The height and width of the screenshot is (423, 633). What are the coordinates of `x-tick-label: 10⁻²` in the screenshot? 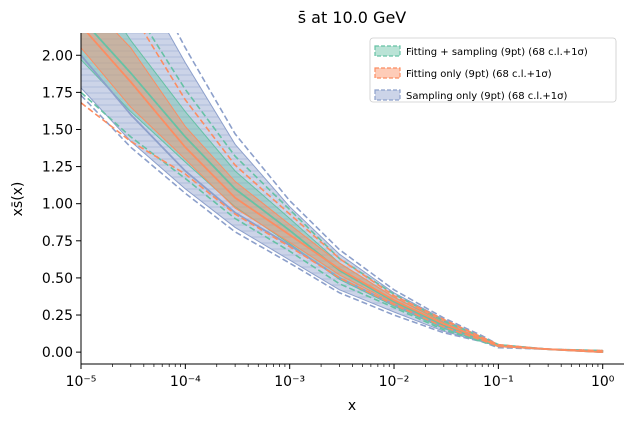 It's located at (394, 382).